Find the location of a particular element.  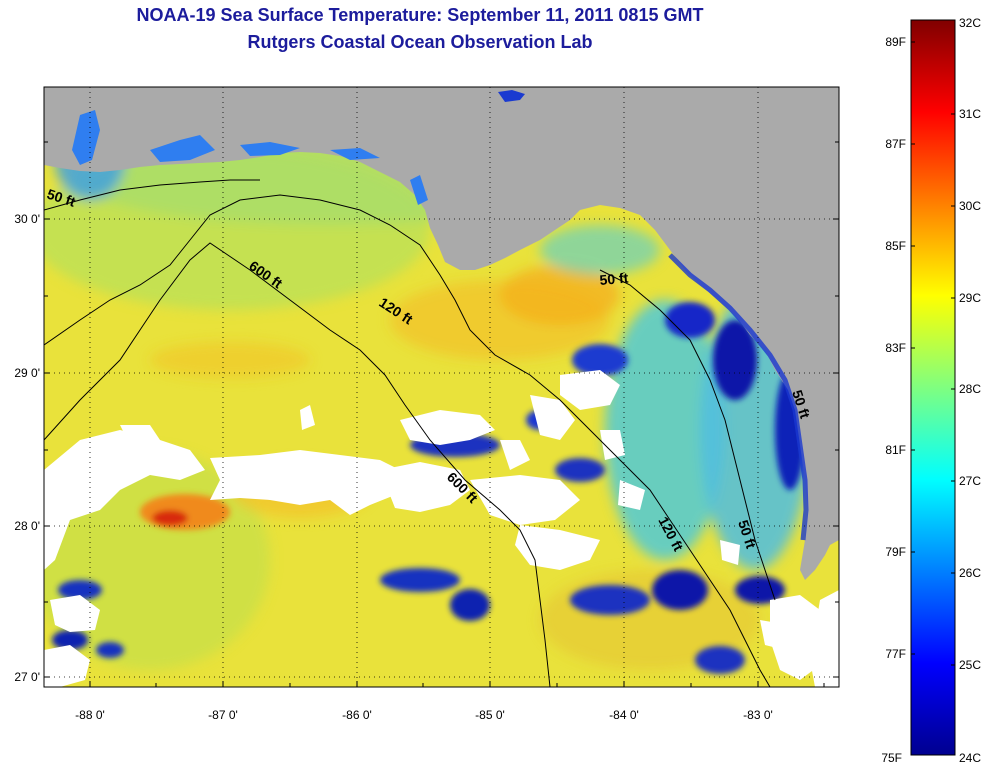

colorbar-celsius-label: 29C is located at coordinates (970, 298).